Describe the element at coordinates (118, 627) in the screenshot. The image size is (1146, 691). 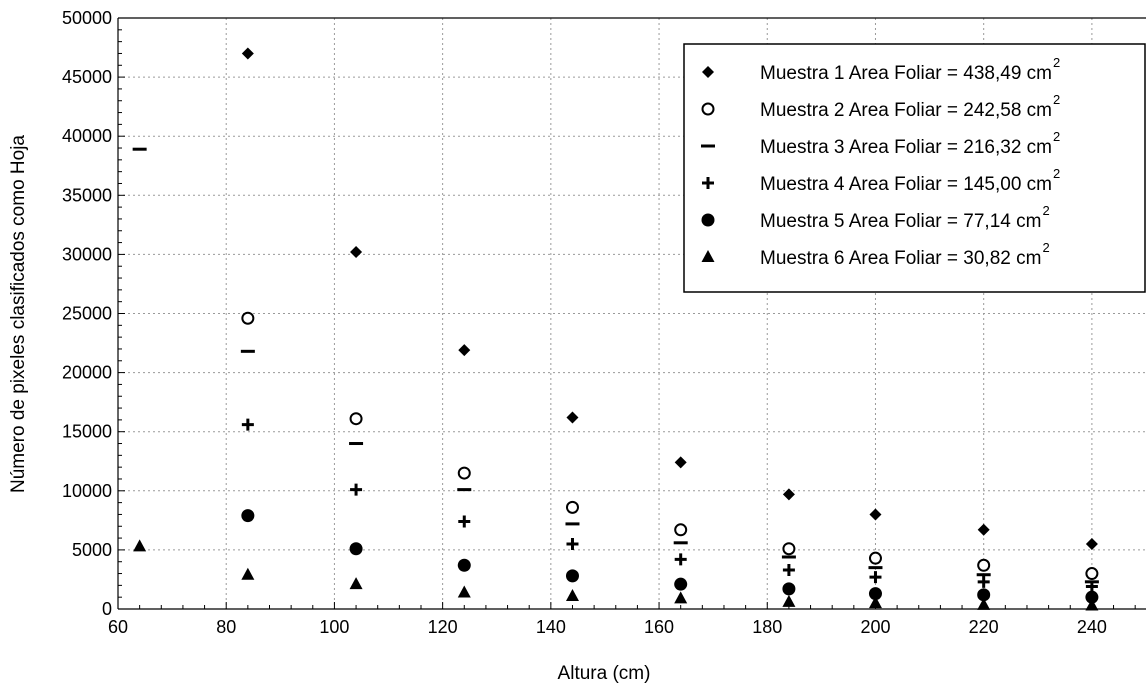
I see `x-tick-label: 60` at that location.